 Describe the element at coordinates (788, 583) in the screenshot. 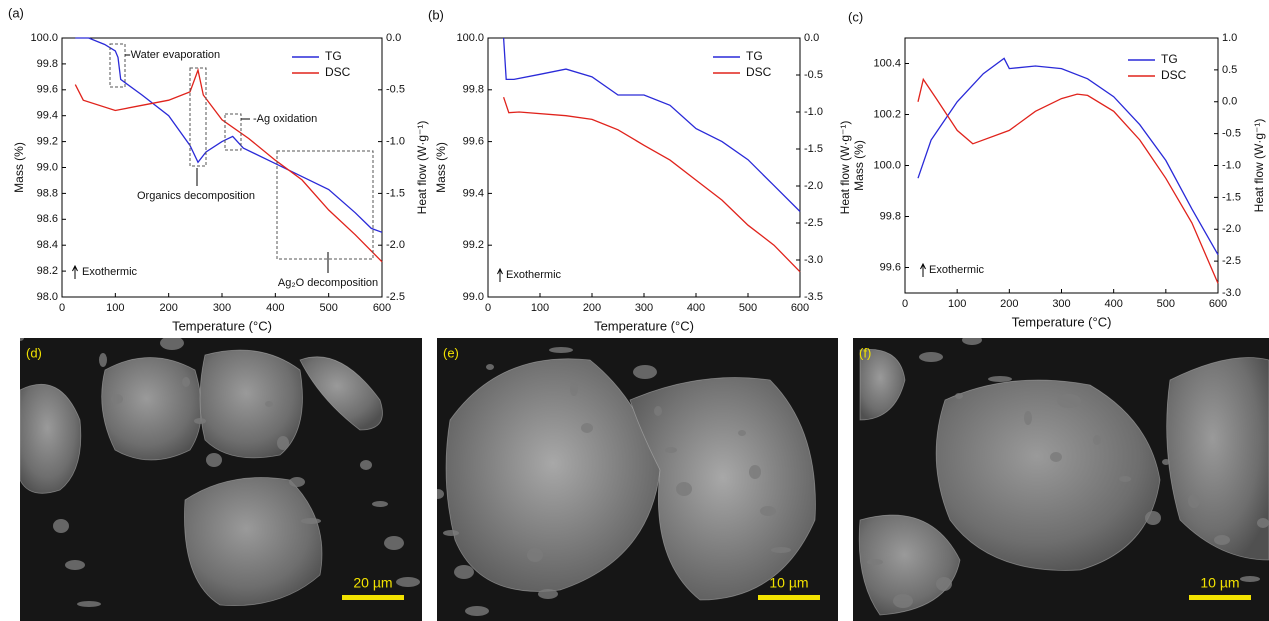

I see `scale-bar-label: 10 µm` at that location.